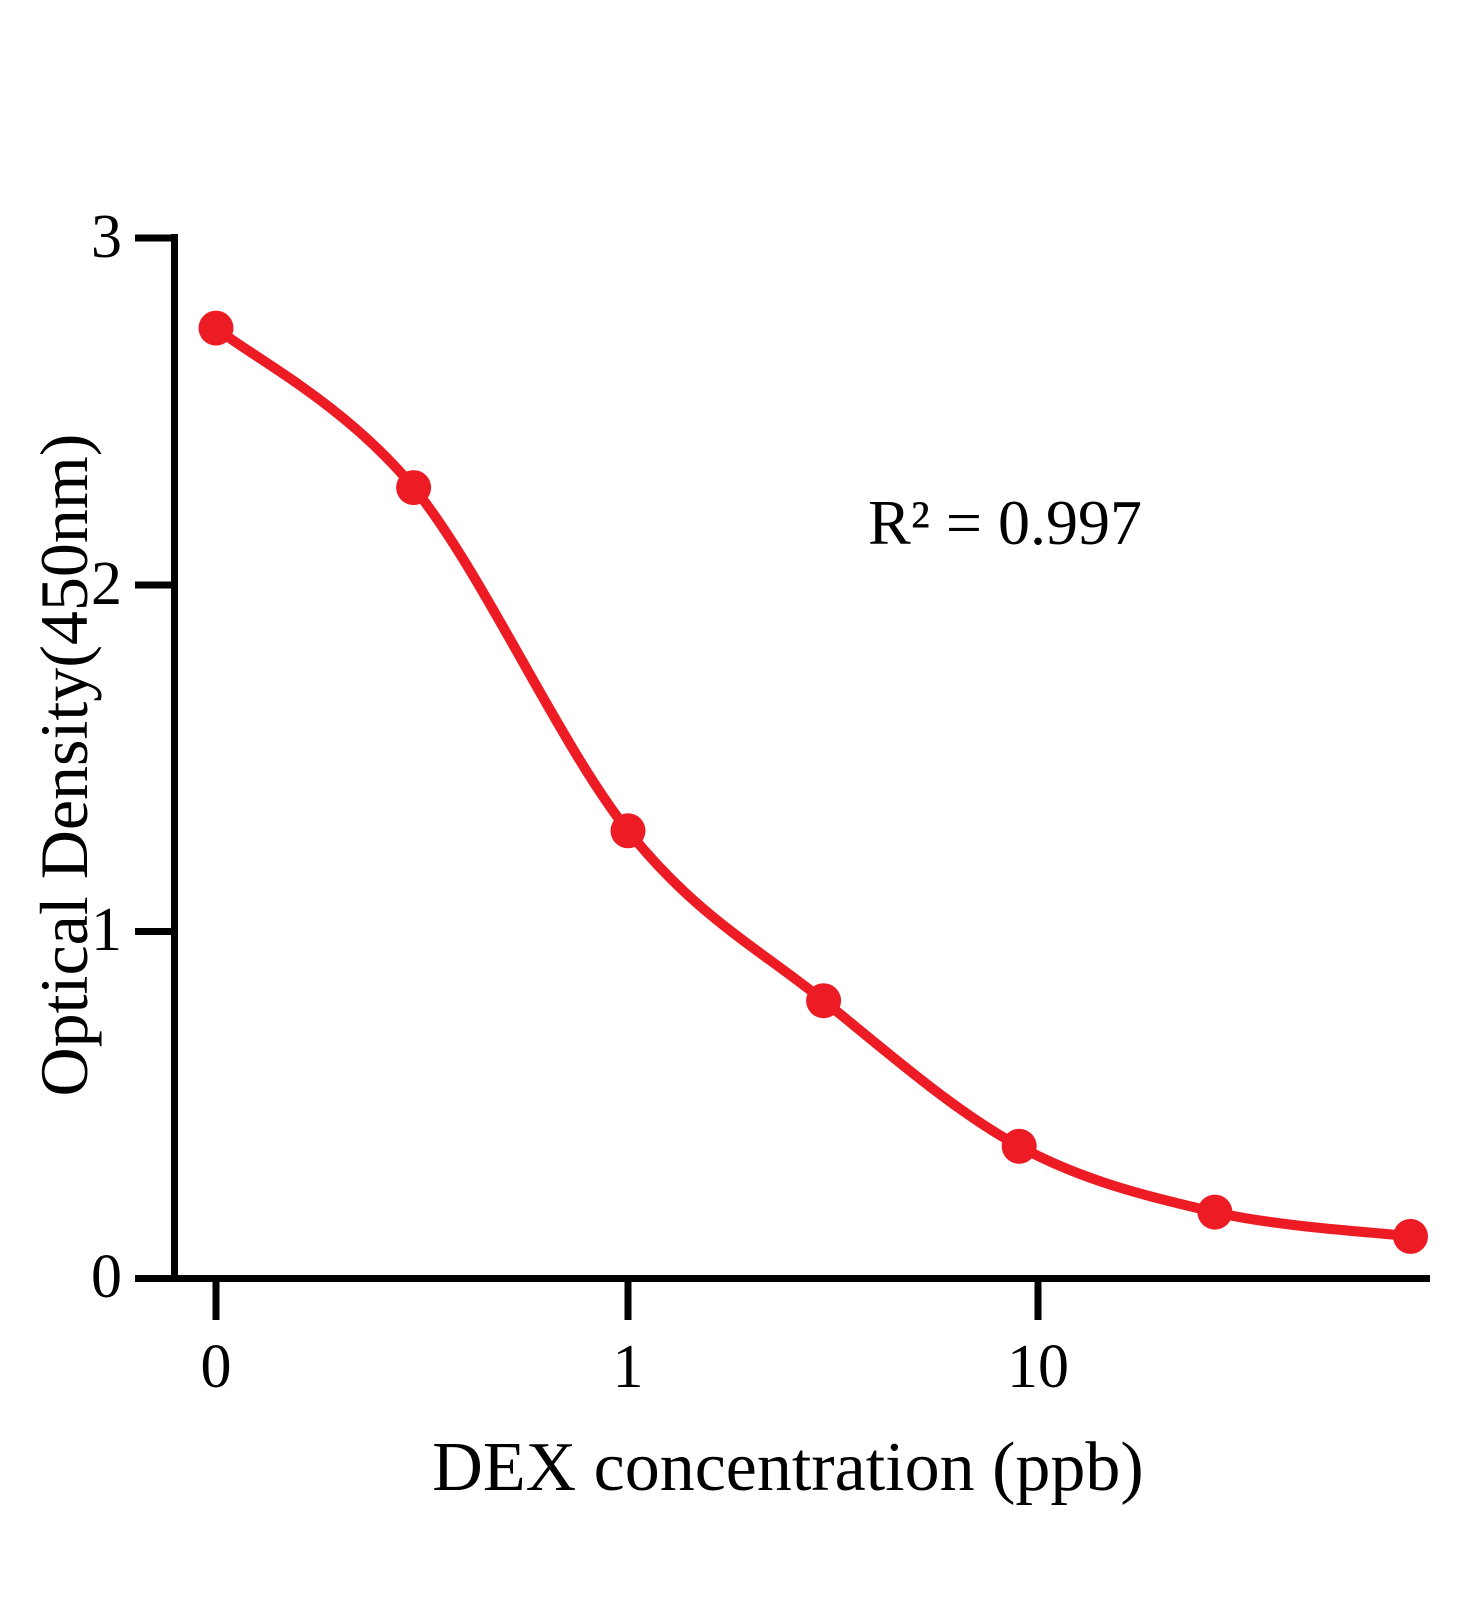 The height and width of the screenshot is (1600, 1472). What do you see at coordinates (216, 1367) in the screenshot?
I see `x-tick-label: 0` at bounding box center [216, 1367].